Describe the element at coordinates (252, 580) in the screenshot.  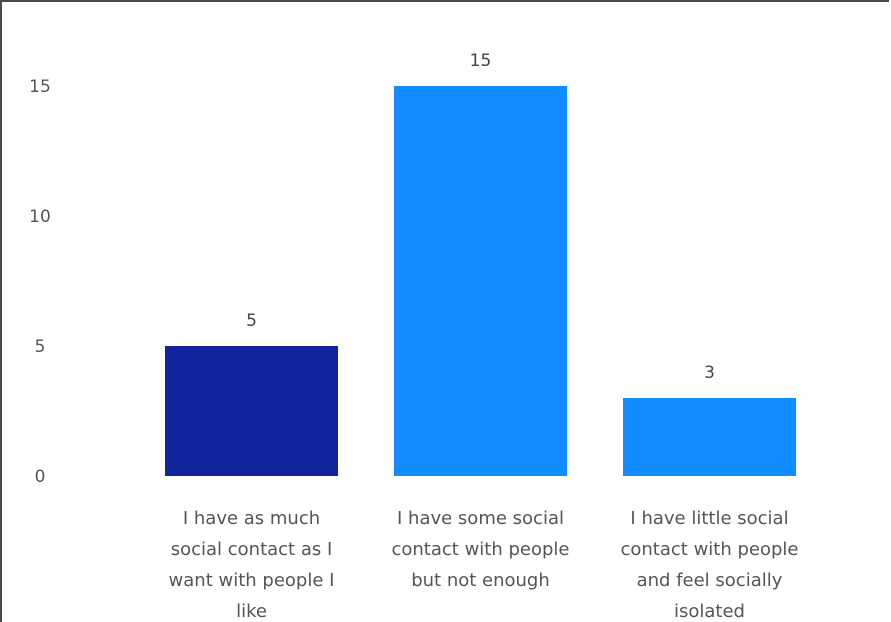
I see `category-label: want with people I` at that location.